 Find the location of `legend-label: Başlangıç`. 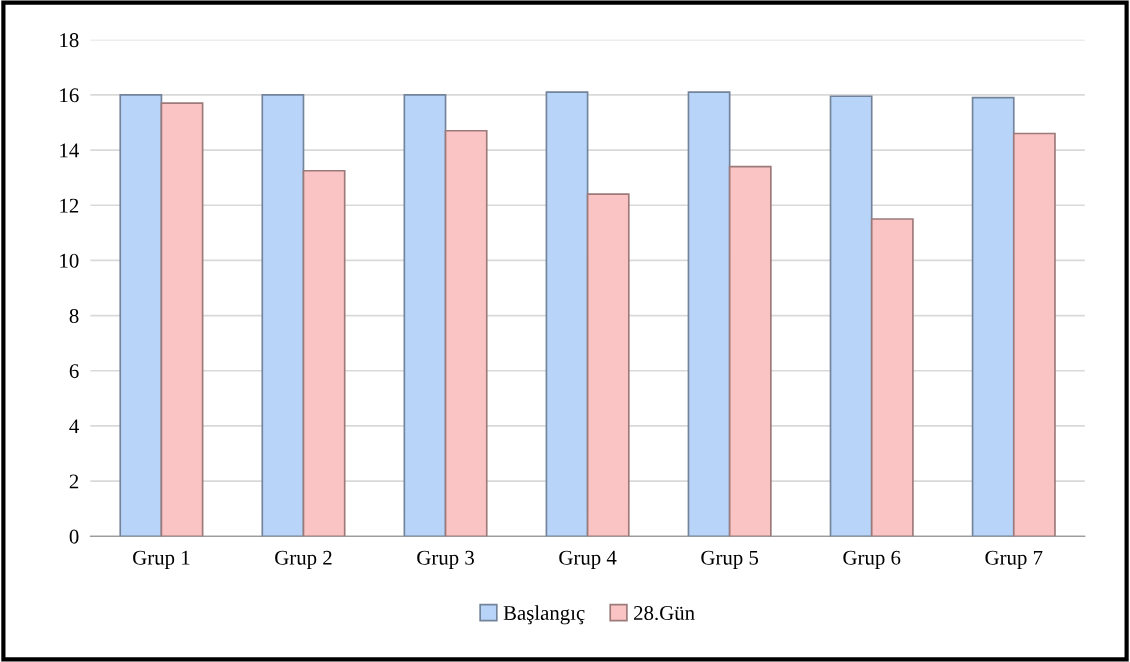

legend-label: Başlangıç is located at coordinates (544, 615).